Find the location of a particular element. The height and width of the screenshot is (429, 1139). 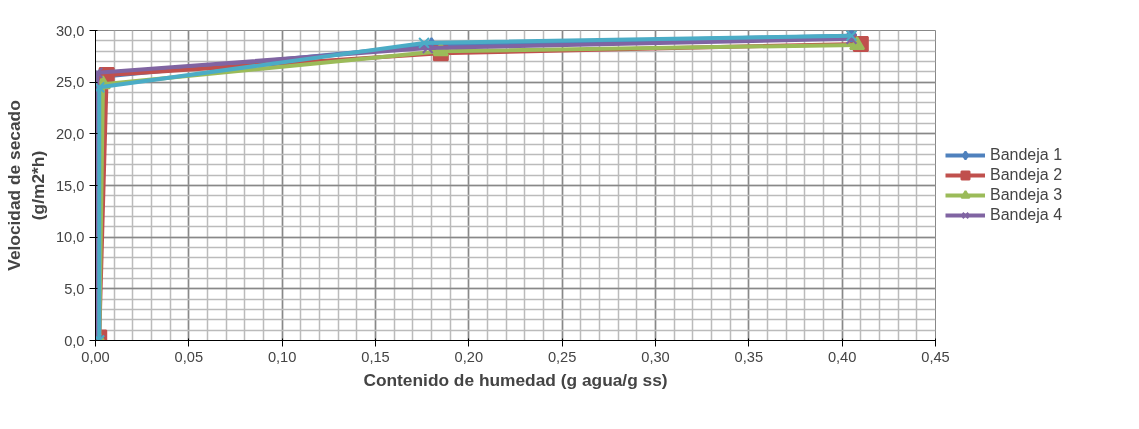

y-tick-label: 0,0 is located at coordinates (74, 340).